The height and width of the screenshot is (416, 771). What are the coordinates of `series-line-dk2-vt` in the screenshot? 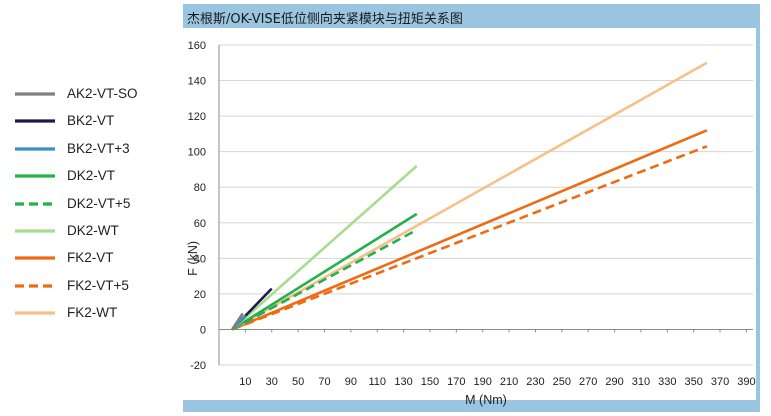 It's located at (324, 271).